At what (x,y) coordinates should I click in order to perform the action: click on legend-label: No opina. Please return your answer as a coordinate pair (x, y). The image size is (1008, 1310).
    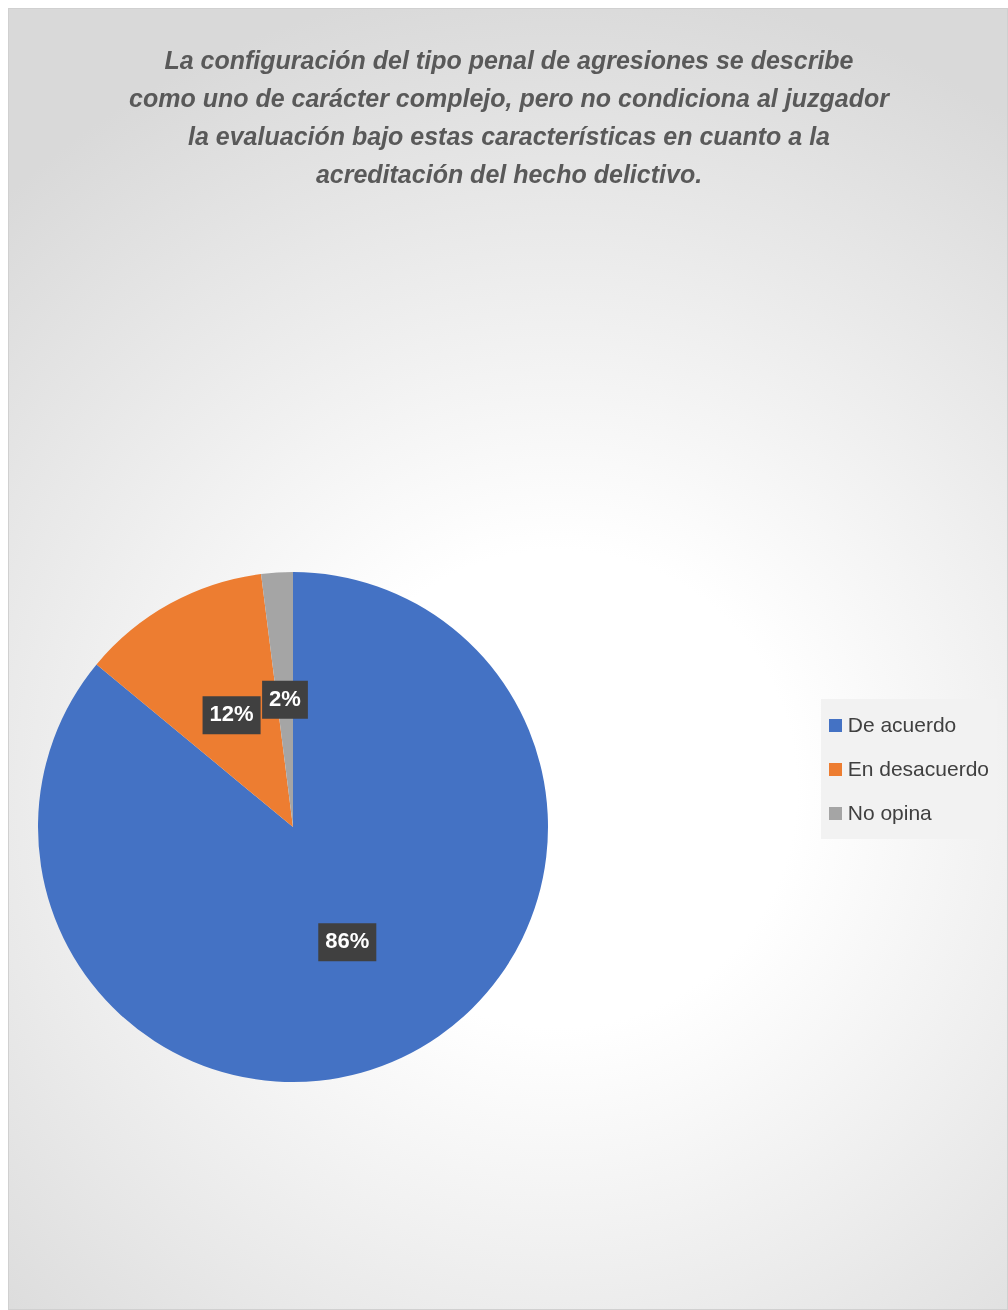
    Looking at the image, I should click on (889, 813).